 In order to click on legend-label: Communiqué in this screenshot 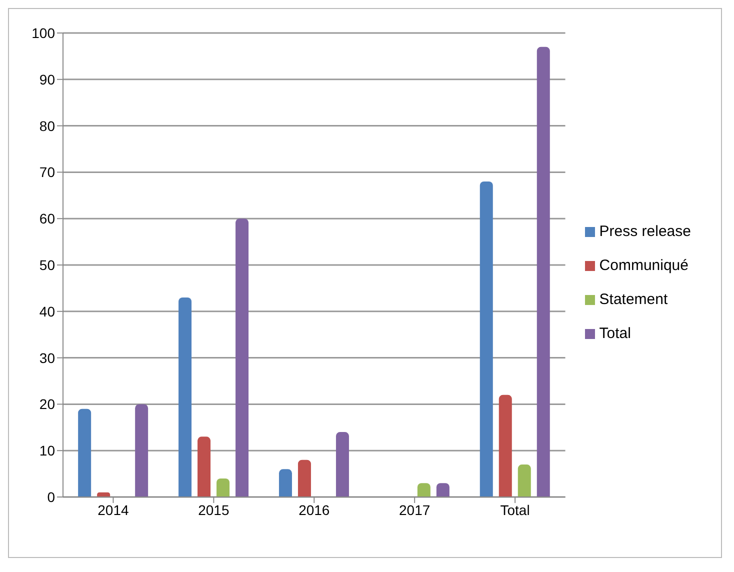, I will do `click(643, 265)`.